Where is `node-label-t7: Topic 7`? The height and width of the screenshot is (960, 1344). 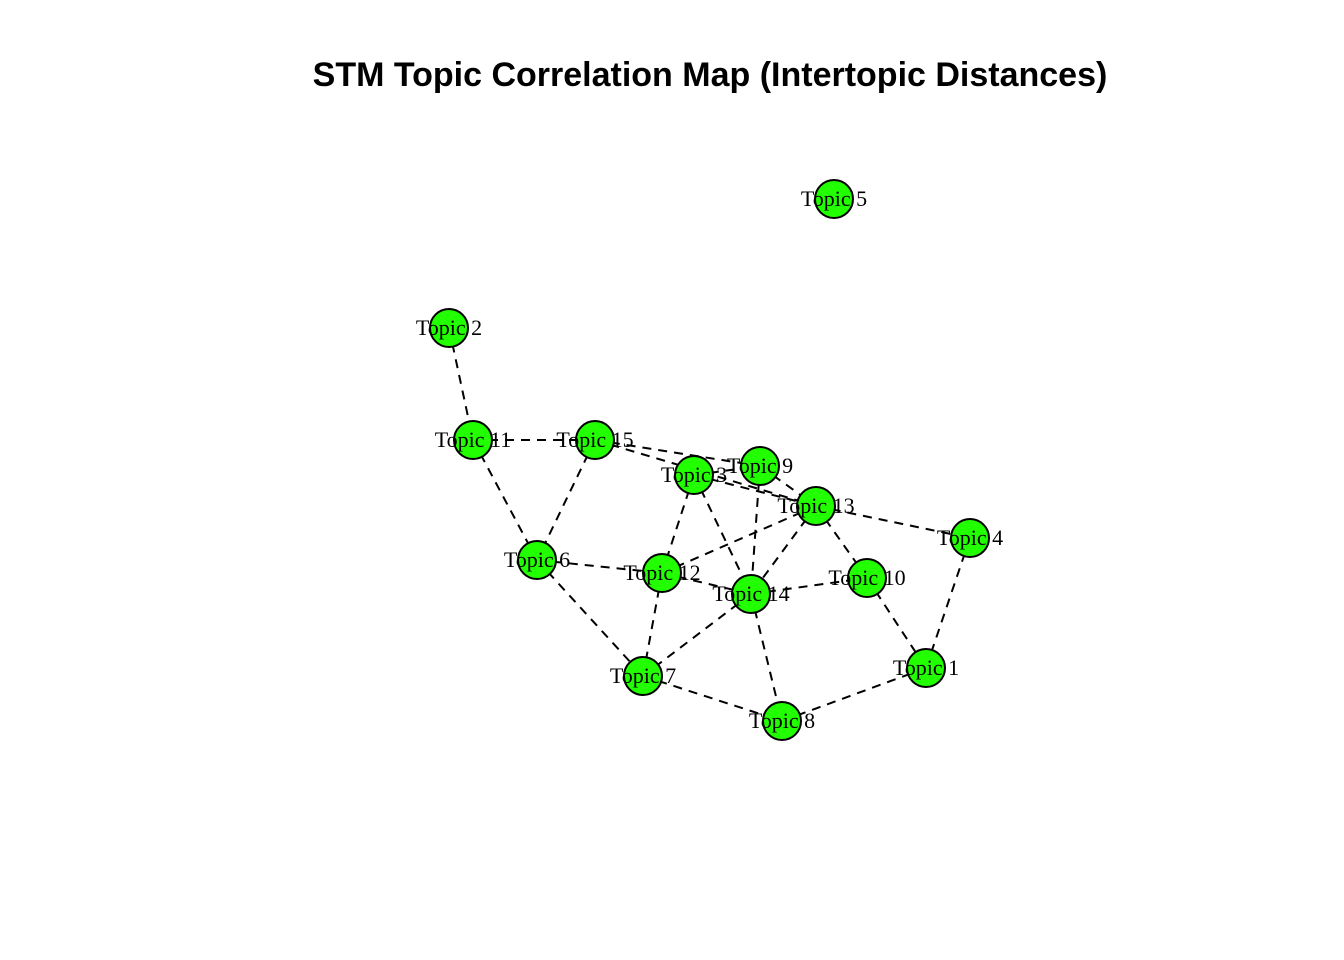
node-label-t7: Topic 7 is located at coordinates (643, 675).